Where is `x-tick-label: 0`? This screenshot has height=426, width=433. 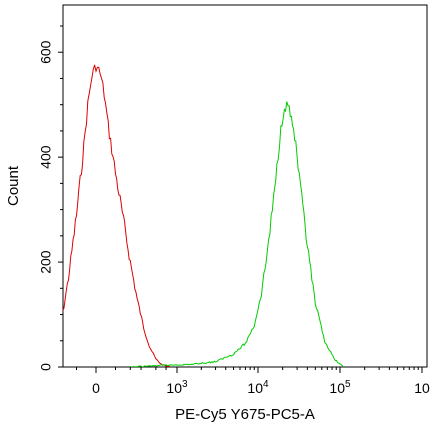
x-tick-label: 0 is located at coordinates (96, 388).